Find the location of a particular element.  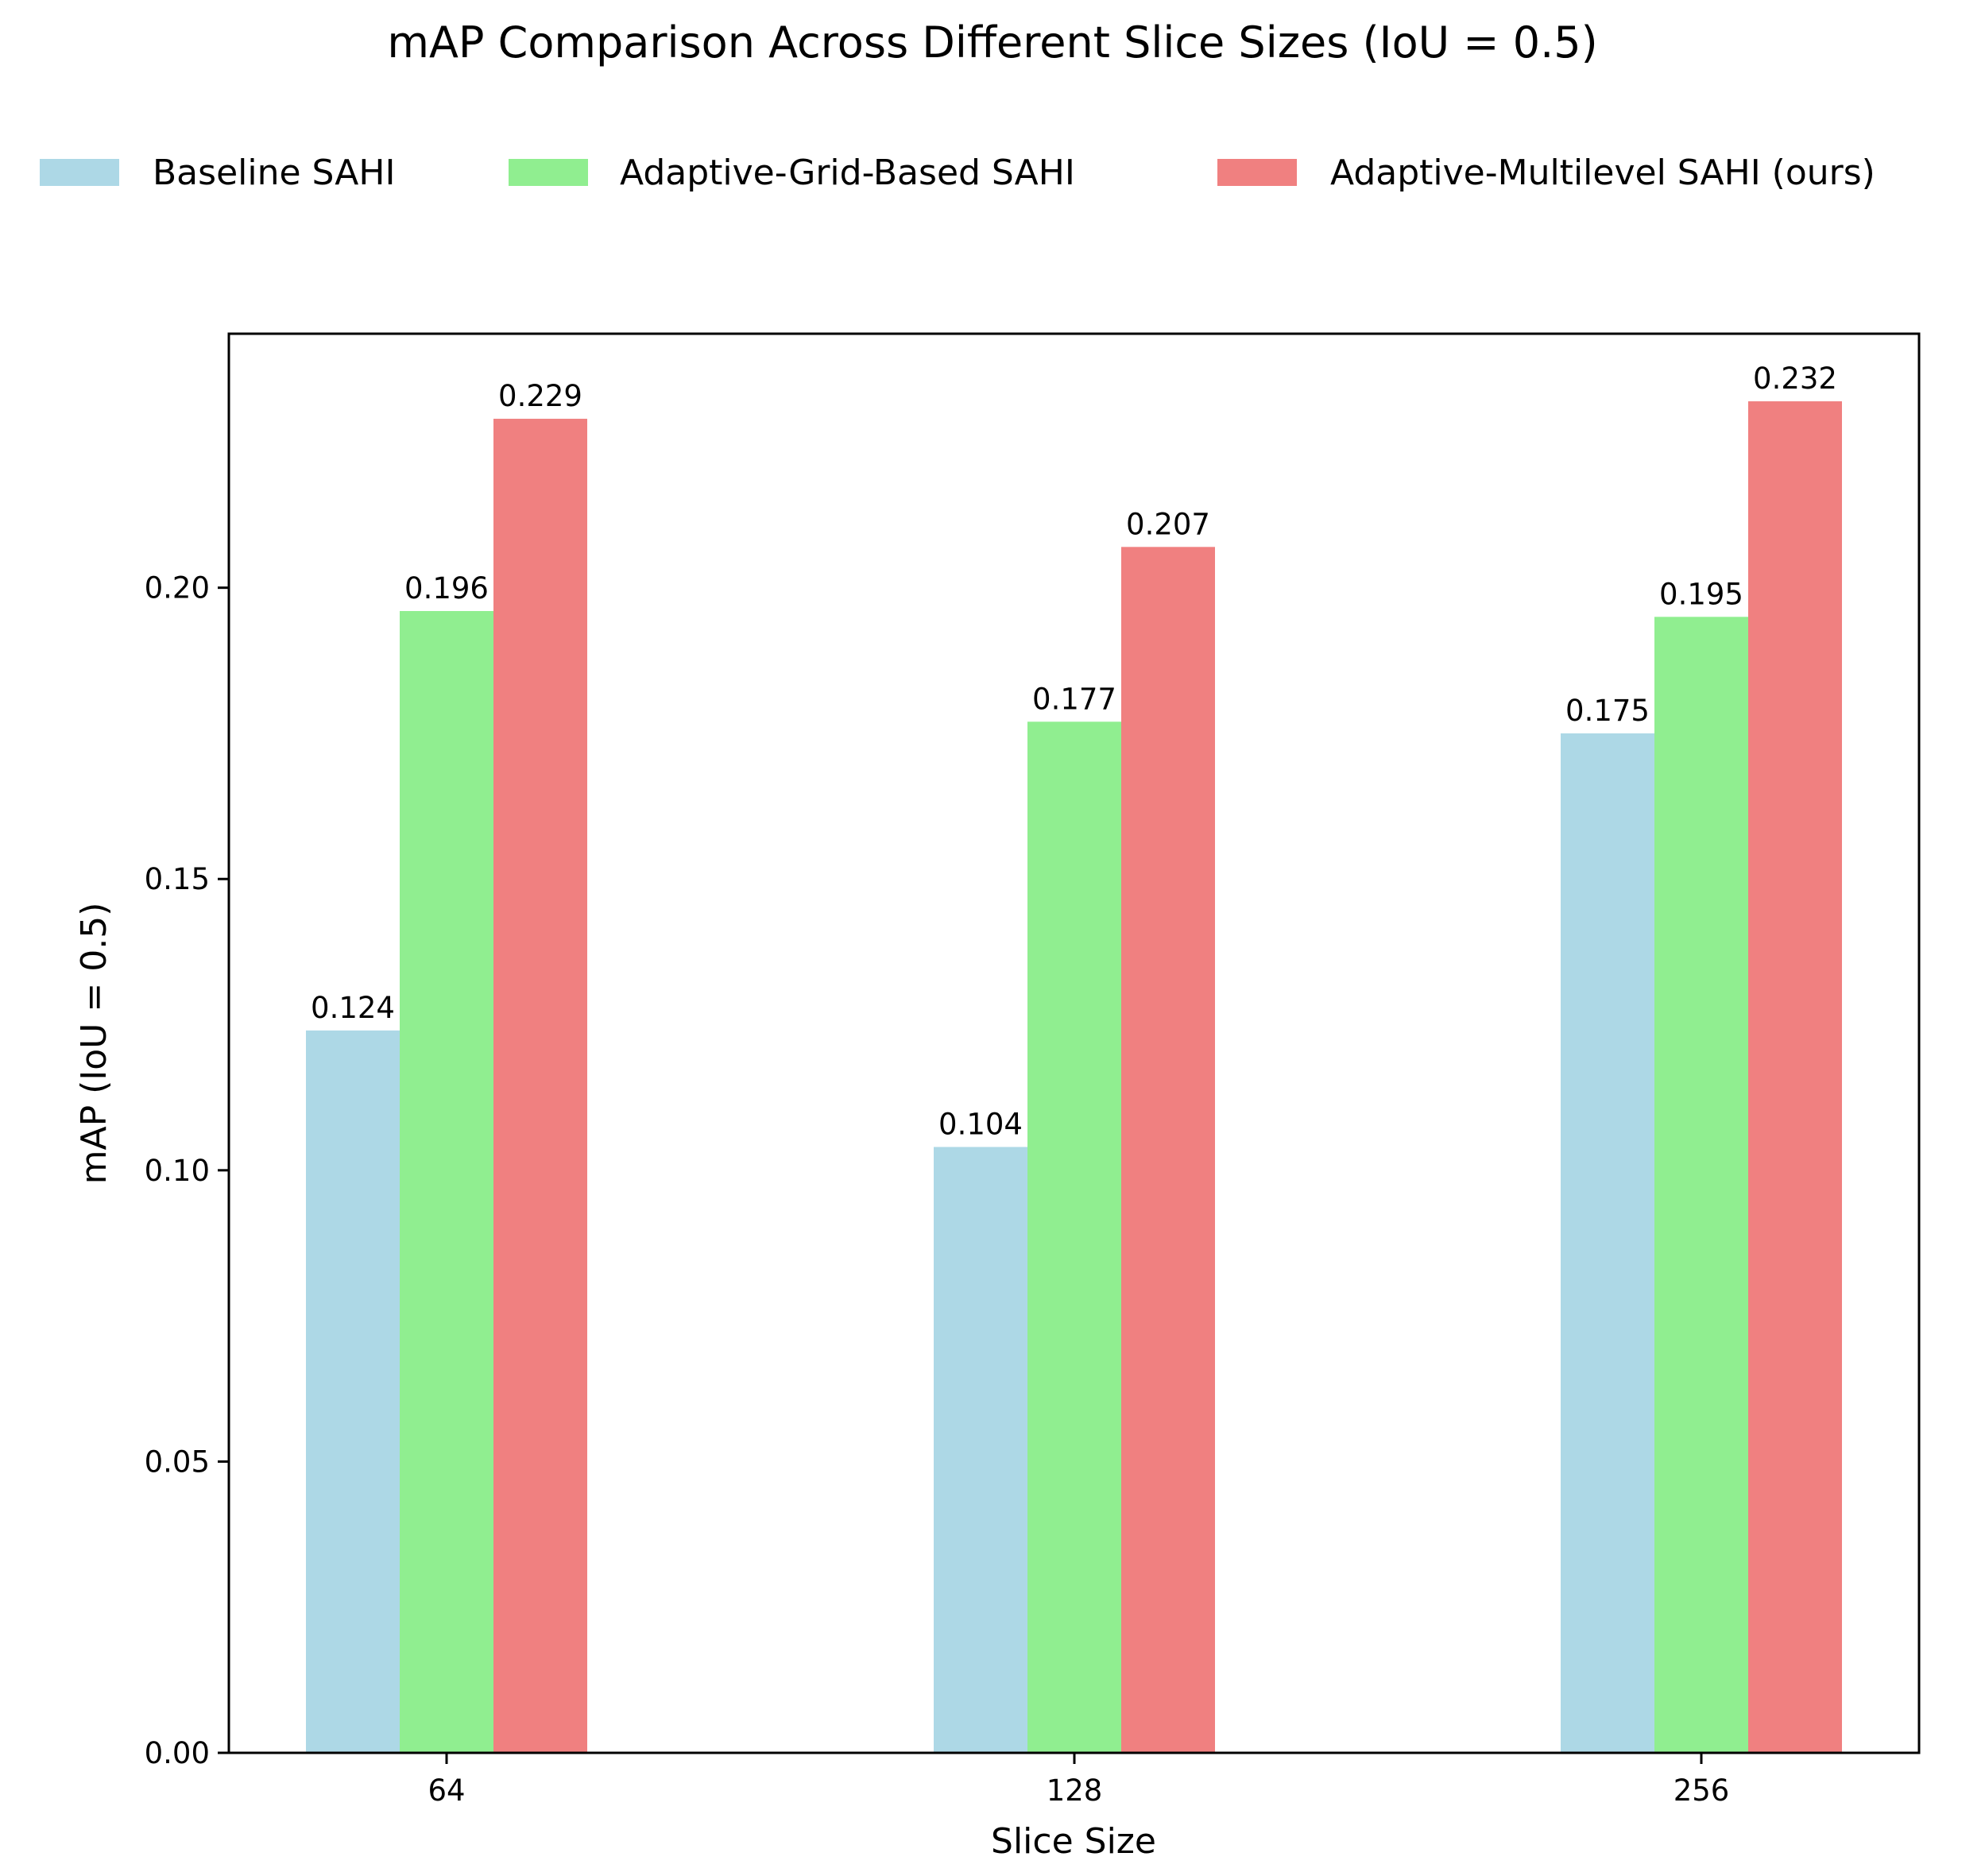

x-axis-label: Slice Size is located at coordinates (1073, 1841).